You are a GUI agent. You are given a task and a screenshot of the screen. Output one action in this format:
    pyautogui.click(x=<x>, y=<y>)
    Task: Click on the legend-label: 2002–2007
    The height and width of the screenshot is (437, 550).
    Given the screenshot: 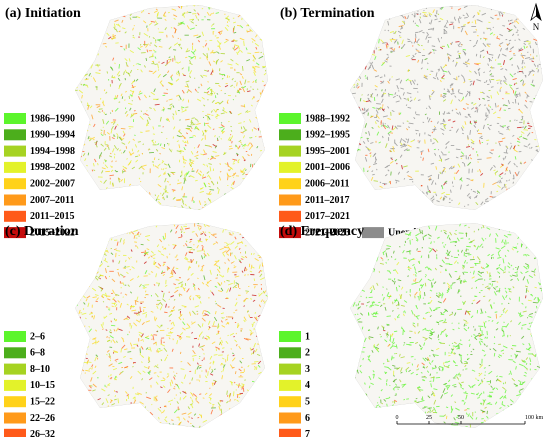 What is the action you would take?
    pyautogui.click(x=52, y=183)
    